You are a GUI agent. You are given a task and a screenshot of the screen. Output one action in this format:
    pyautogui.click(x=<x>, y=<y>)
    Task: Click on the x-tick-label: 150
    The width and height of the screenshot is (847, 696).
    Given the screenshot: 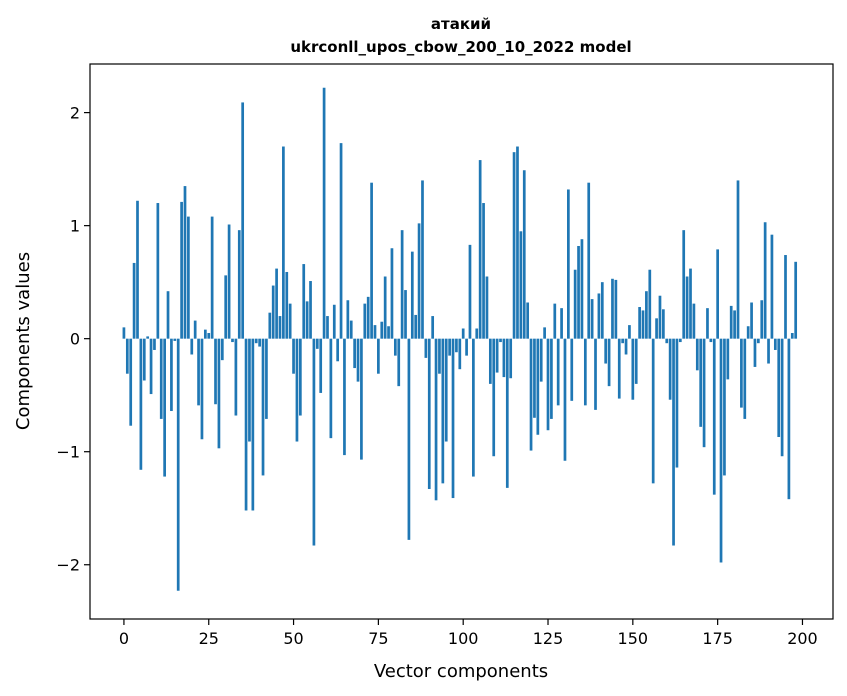 What is the action you would take?
    pyautogui.click(x=633, y=638)
    